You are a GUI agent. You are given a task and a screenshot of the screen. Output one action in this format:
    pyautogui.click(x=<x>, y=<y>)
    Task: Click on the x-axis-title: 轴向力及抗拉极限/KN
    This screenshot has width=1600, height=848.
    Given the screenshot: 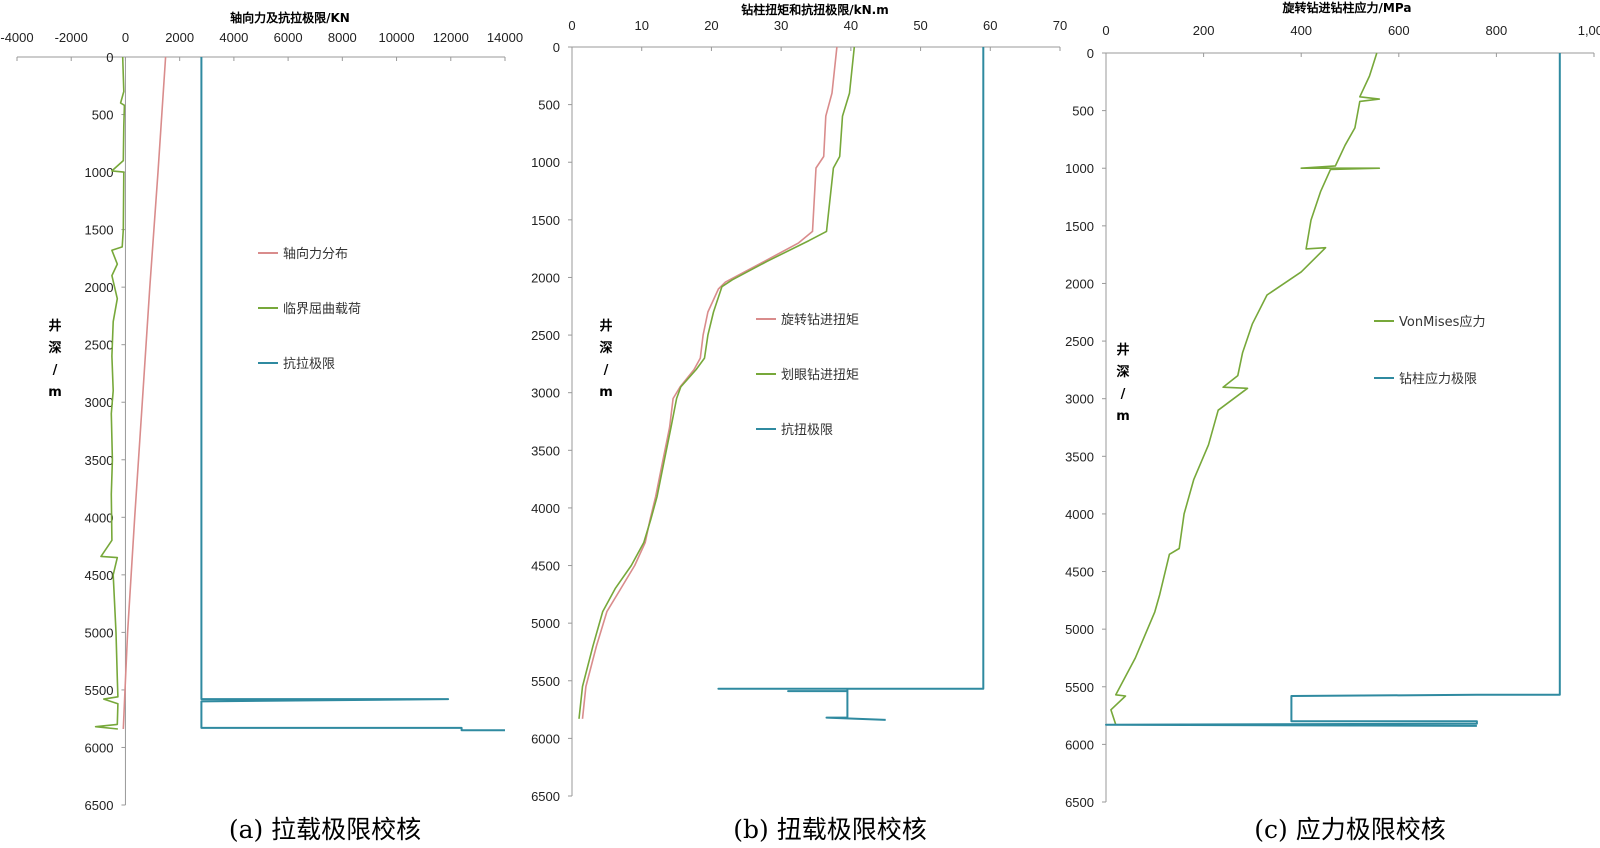 What is the action you would take?
    pyautogui.click(x=290, y=17)
    